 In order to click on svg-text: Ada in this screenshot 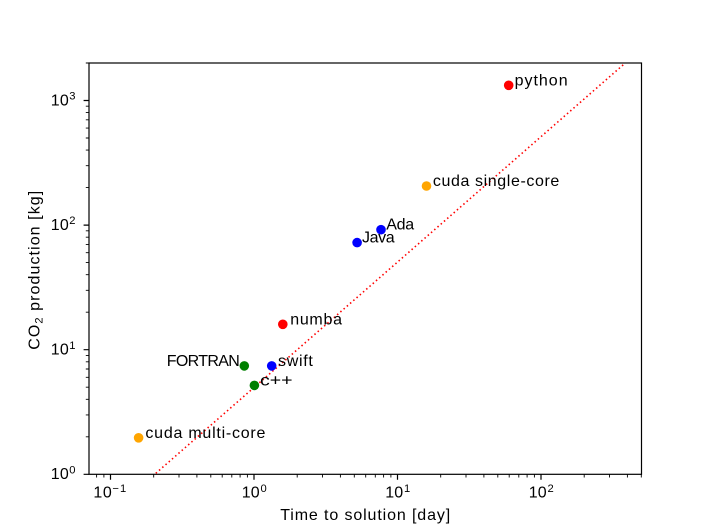, I will do `click(400, 225)`.